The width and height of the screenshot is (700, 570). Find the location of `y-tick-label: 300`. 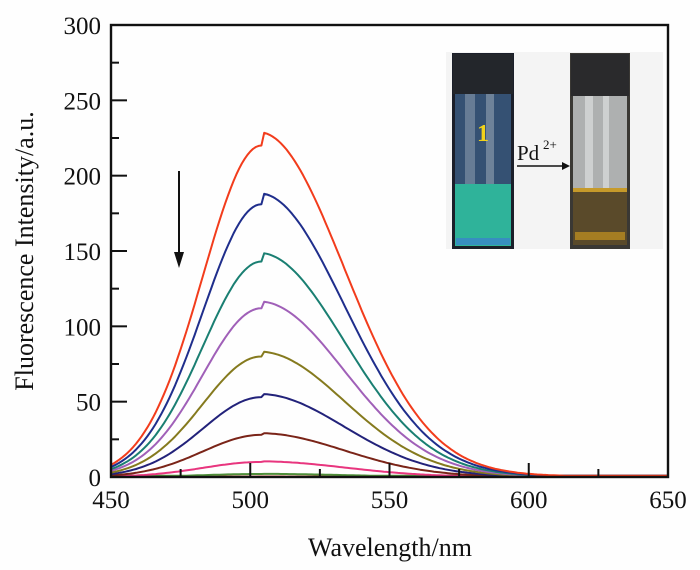

y-tick-label: 300 is located at coordinates (83, 26).